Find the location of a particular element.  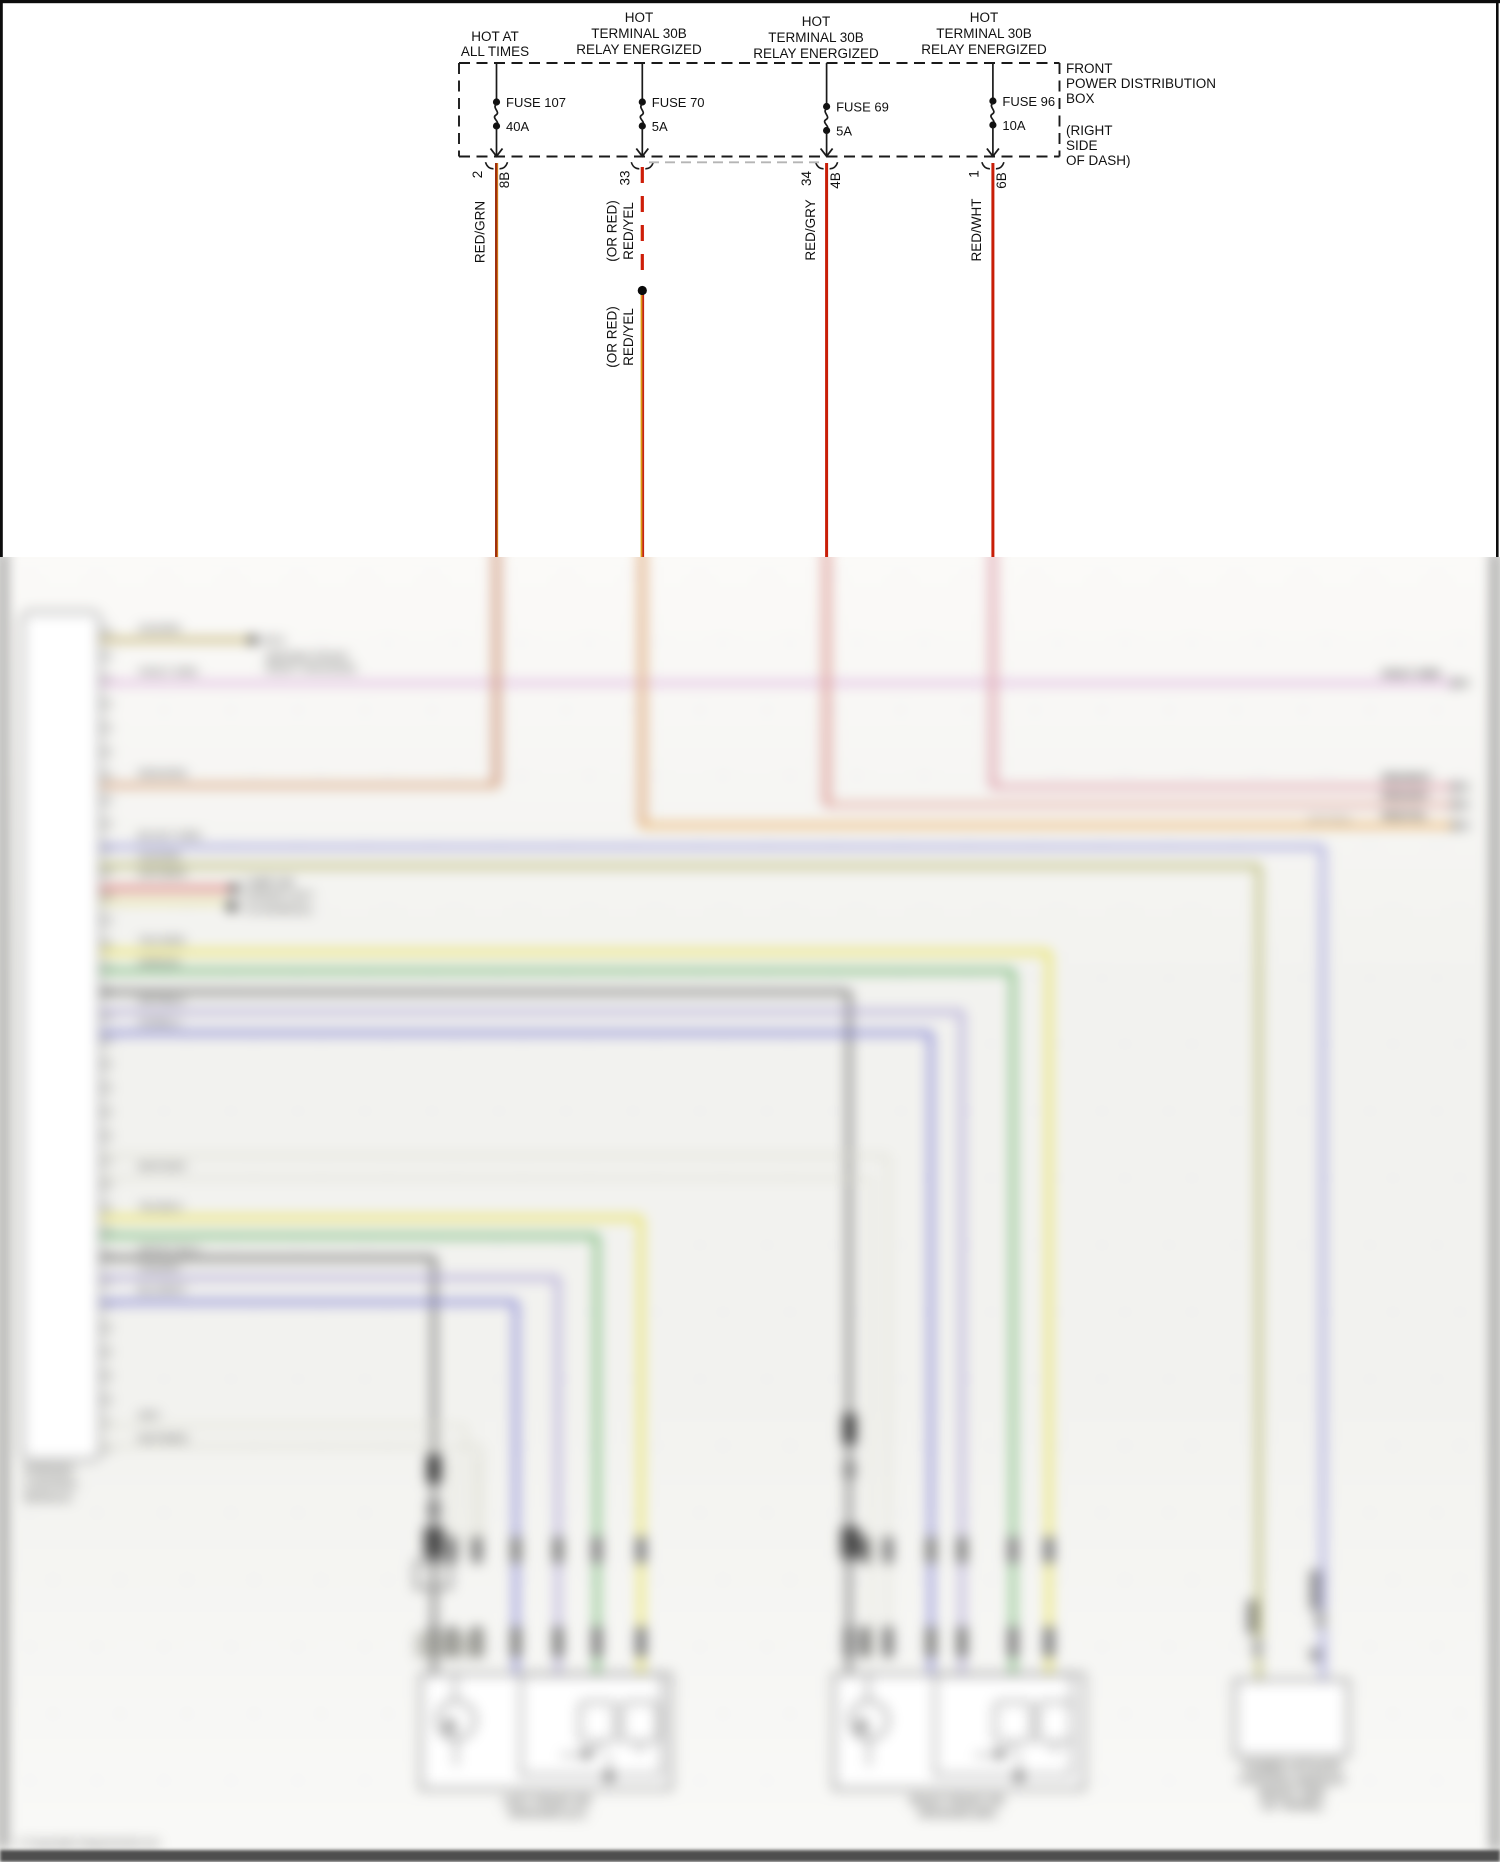

svg-text: POWER LIFTGATE is located at coordinates (1292, 1767).